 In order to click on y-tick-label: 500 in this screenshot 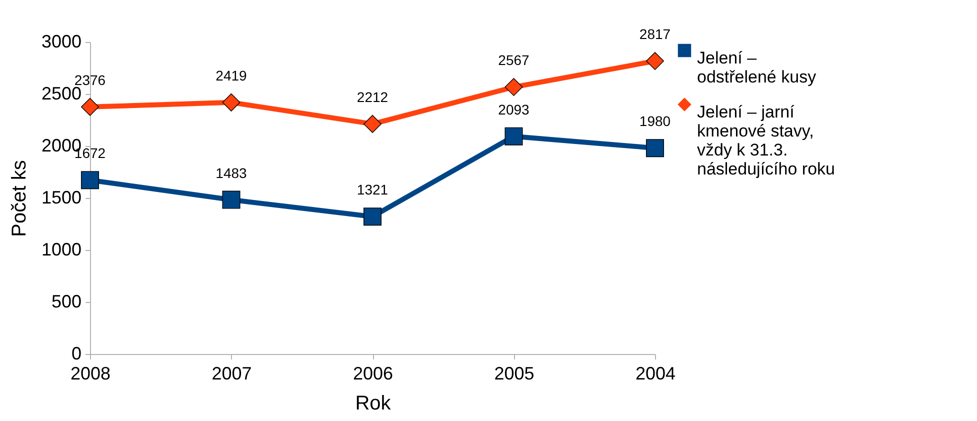, I will do `click(66, 302)`.